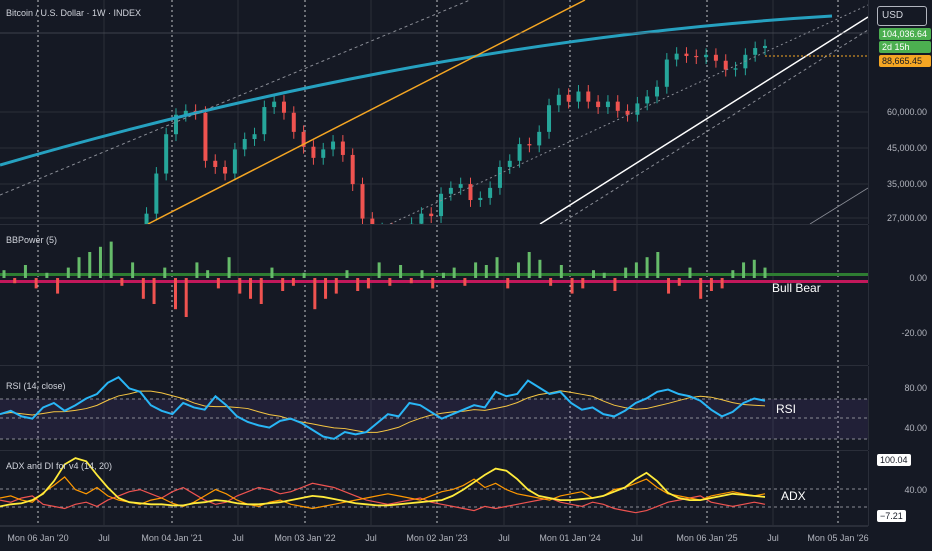 This screenshot has width=932, height=551. Describe the element at coordinates (171, 538) in the screenshot. I see `time-tick: Mon 04 Jan '21` at that location.